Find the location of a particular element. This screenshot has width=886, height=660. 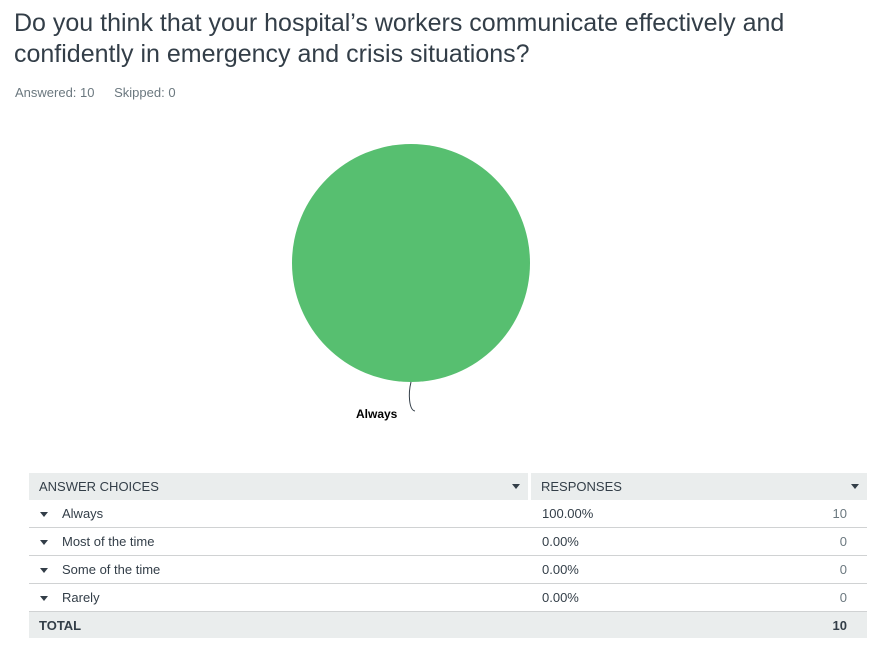

pie-chart: Always is located at coordinates (411, 282).